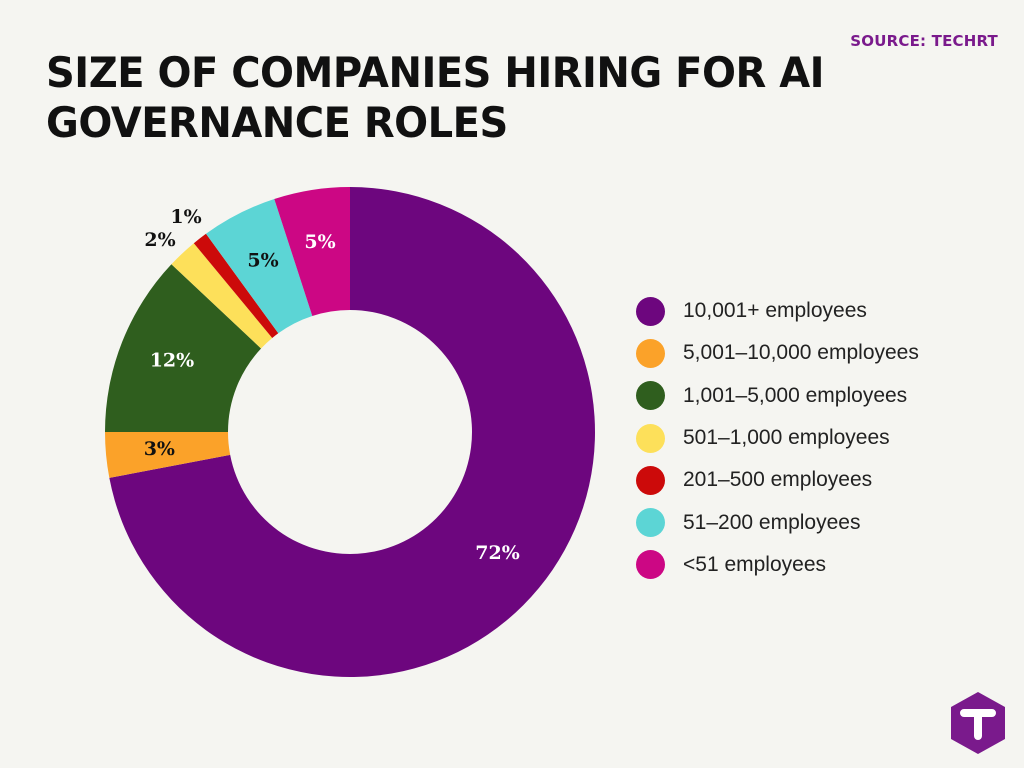  Describe the element at coordinates (775, 311) in the screenshot. I see `legend-label: 10,001+ employees` at that location.